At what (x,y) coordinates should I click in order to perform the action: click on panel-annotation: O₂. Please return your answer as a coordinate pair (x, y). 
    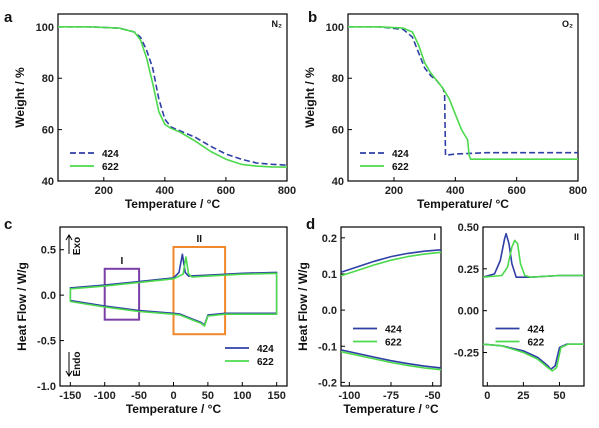
    Looking at the image, I should click on (567, 24).